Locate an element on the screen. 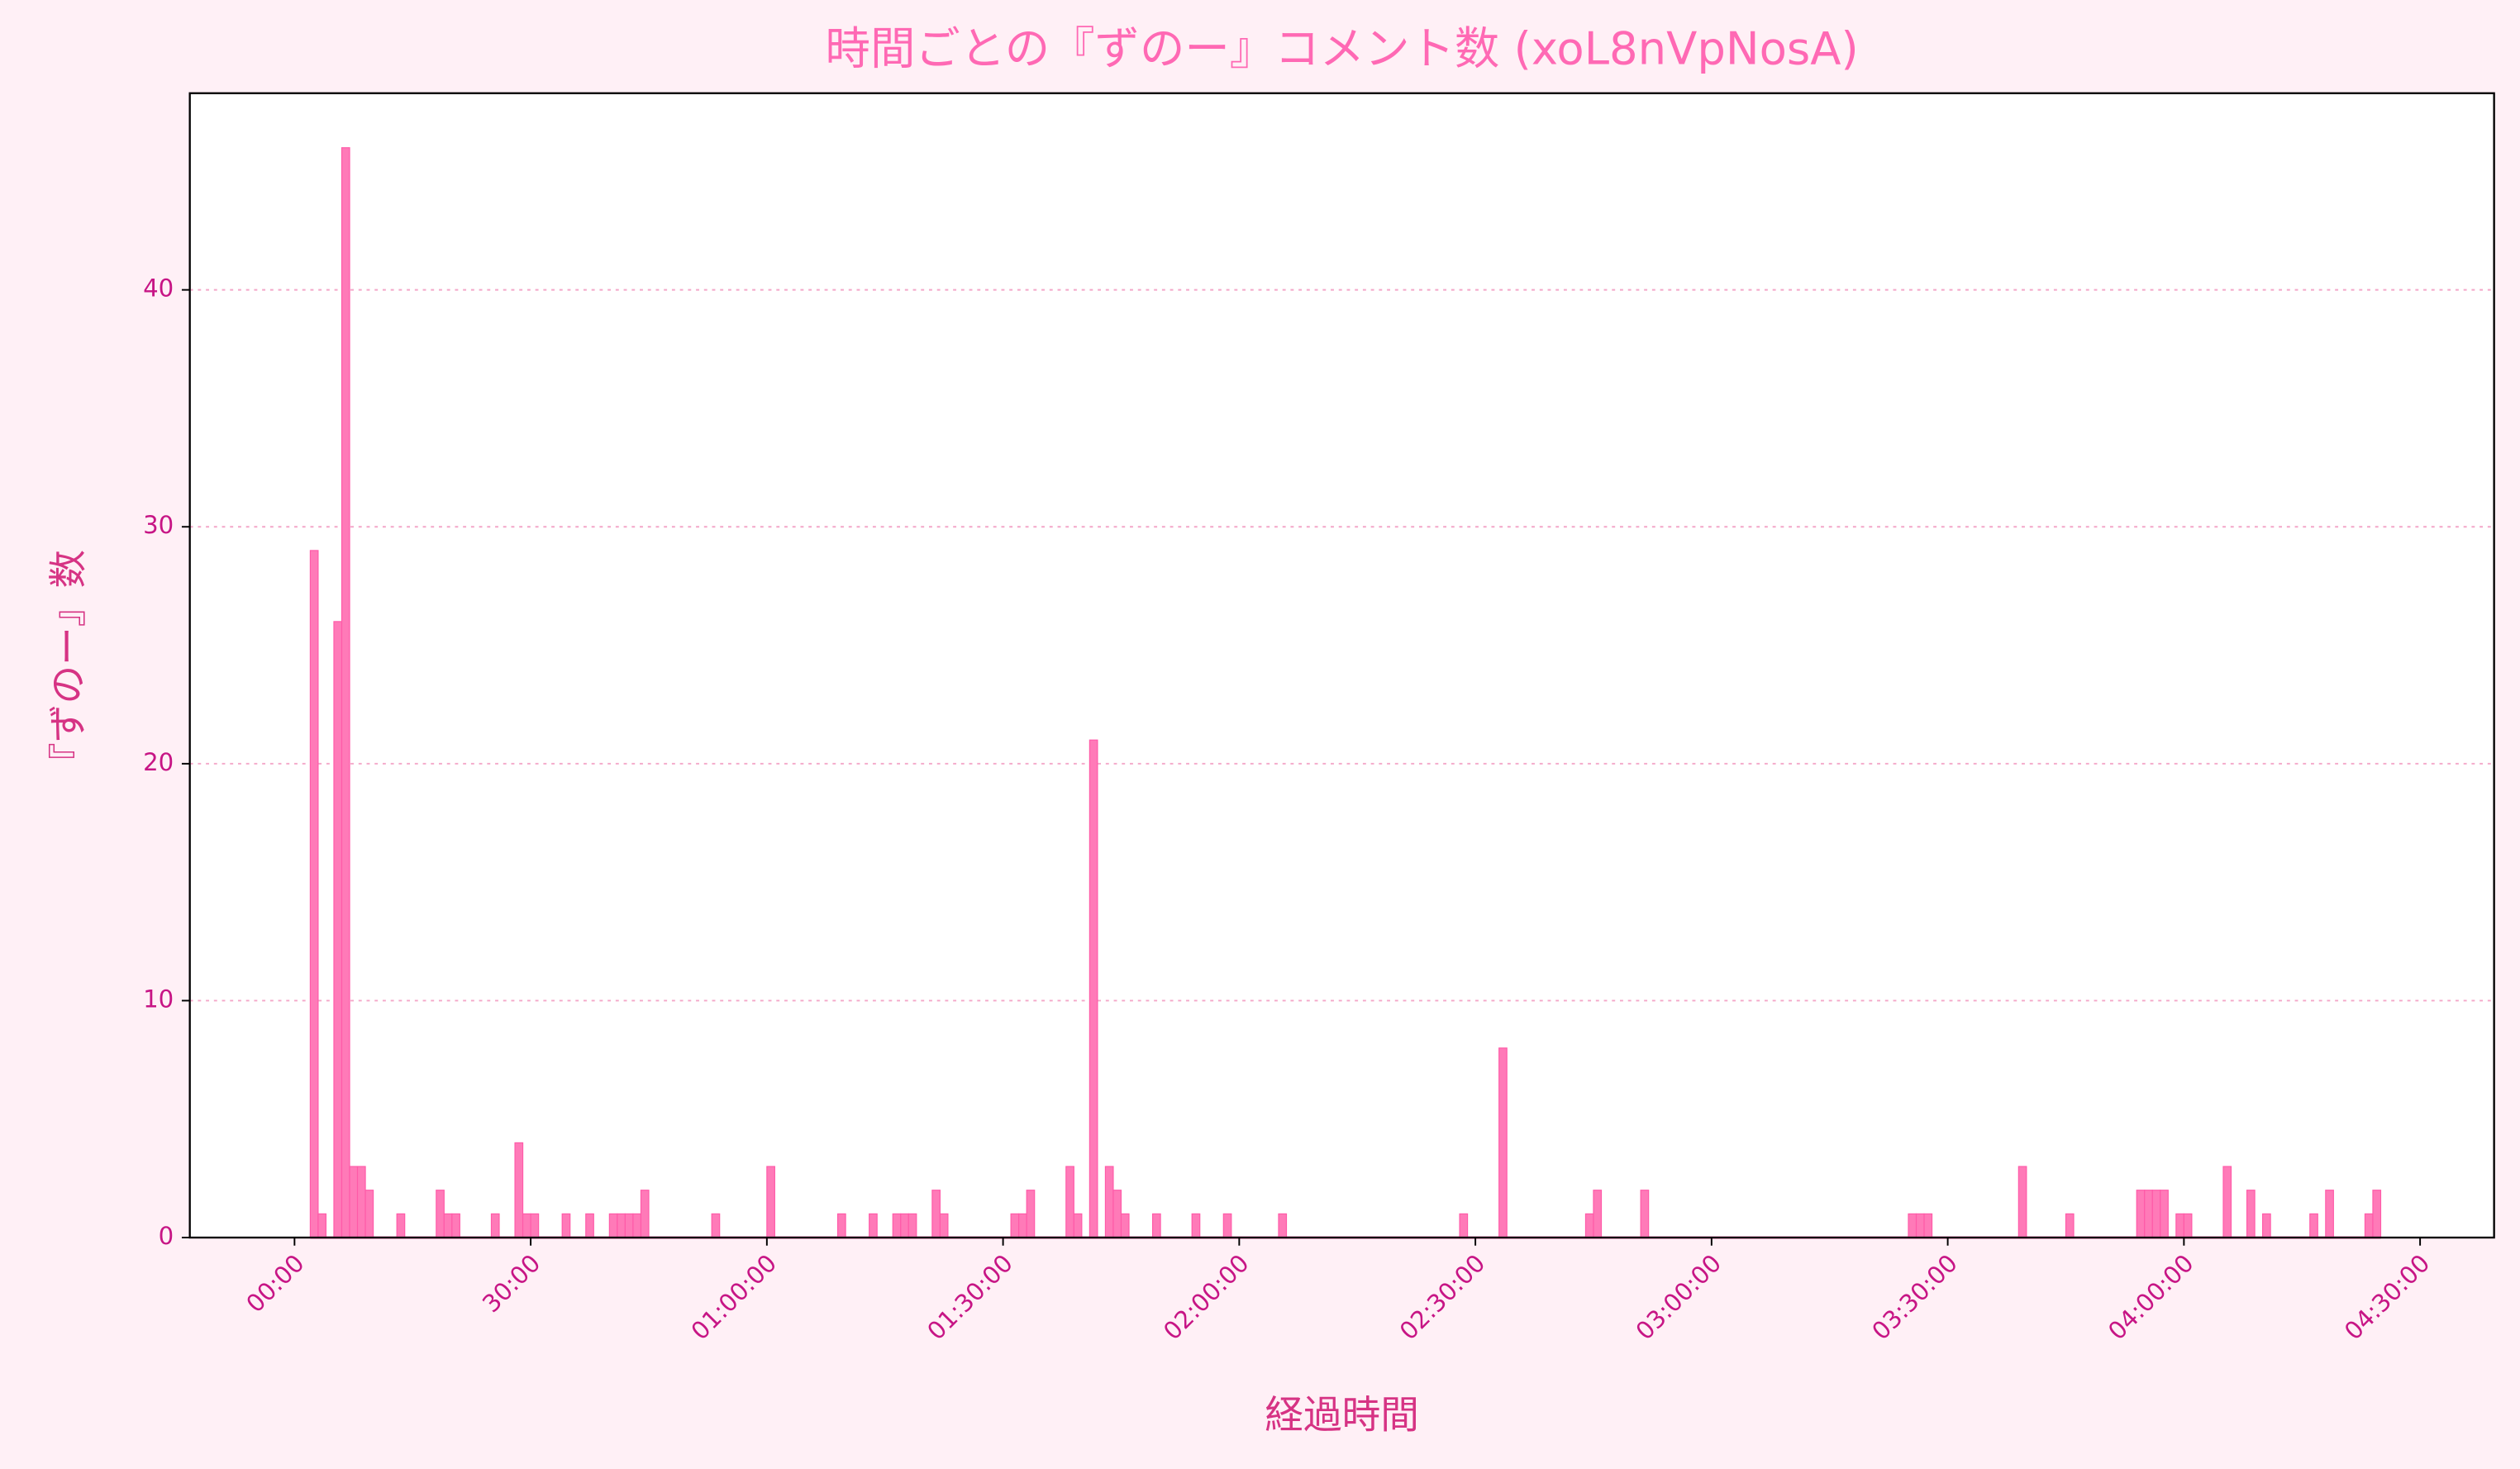 Image resolution: width=2520 pixels, height=1469 pixels. y-tick-label: 0 is located at coordinates (166, 1236).